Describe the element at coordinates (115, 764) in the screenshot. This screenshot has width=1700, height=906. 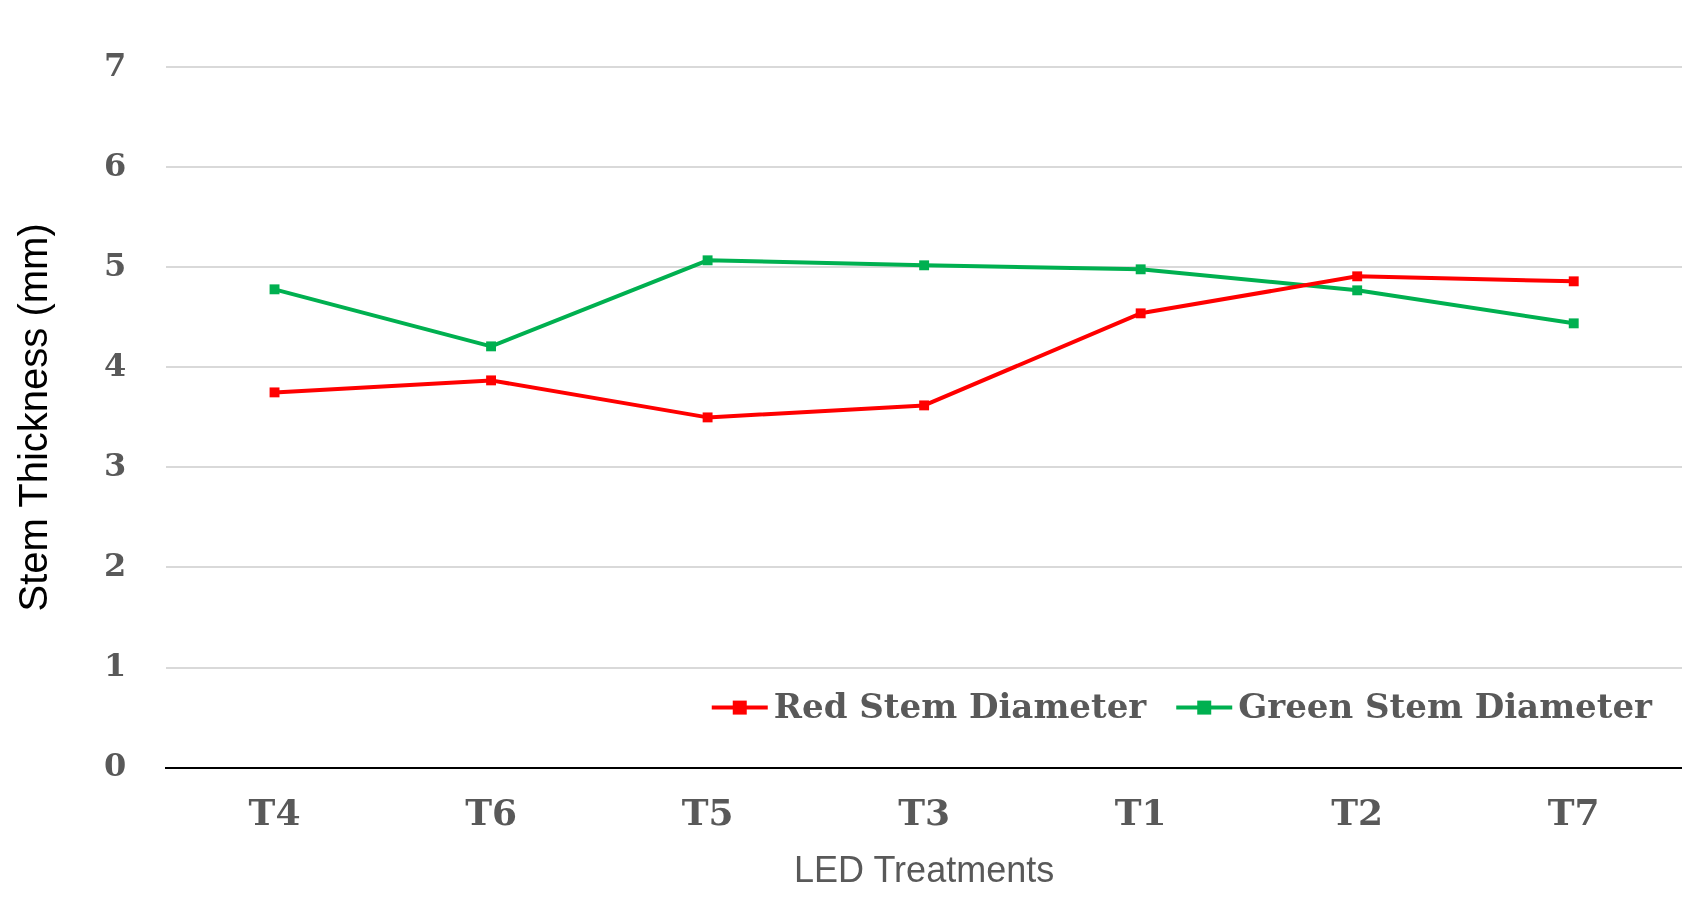
I see `y-tick-label: 0` at that location.